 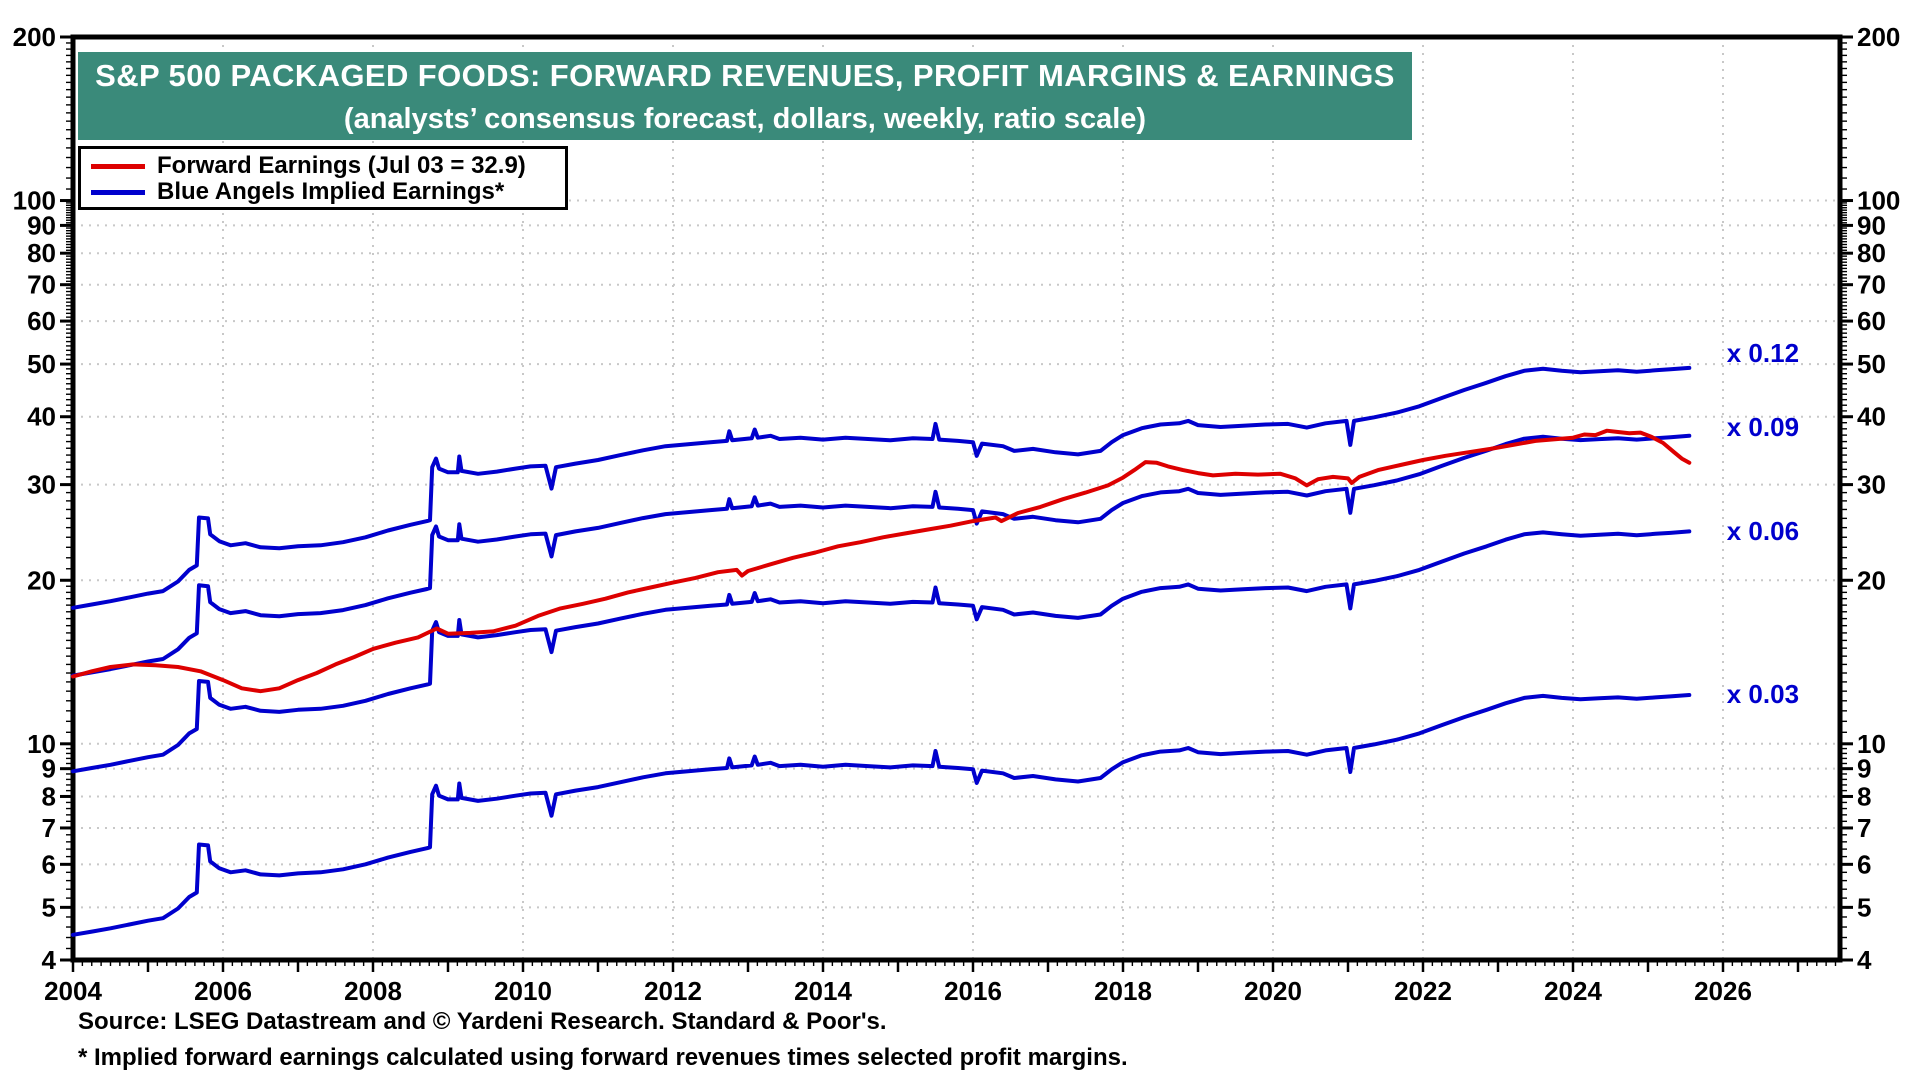 I want to click on svg-text: 2022, so click(x=1423, y=991).